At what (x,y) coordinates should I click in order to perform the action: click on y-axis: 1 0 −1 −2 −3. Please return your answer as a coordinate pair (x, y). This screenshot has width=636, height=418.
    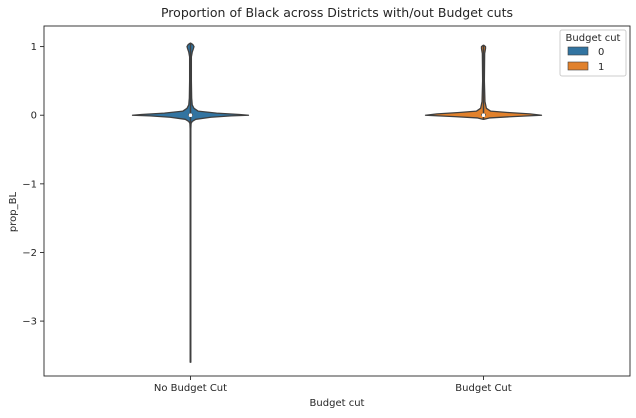
    Looking at the image, I should click on (33, 185).